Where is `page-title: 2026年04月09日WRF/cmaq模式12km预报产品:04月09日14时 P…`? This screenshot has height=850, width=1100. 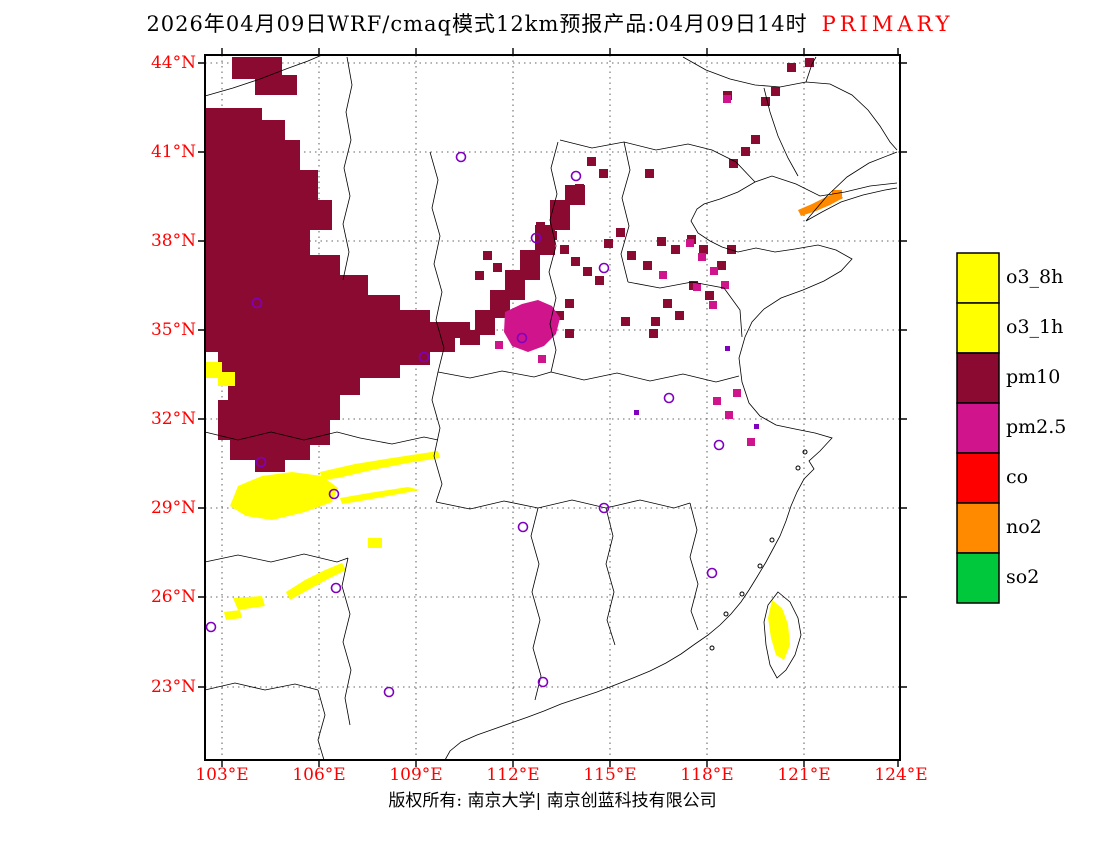
page-title: 2026年04月09日WRF/cmaq模式12km预报产品:04月09日14时 P… is located at coordinates (550, 23).